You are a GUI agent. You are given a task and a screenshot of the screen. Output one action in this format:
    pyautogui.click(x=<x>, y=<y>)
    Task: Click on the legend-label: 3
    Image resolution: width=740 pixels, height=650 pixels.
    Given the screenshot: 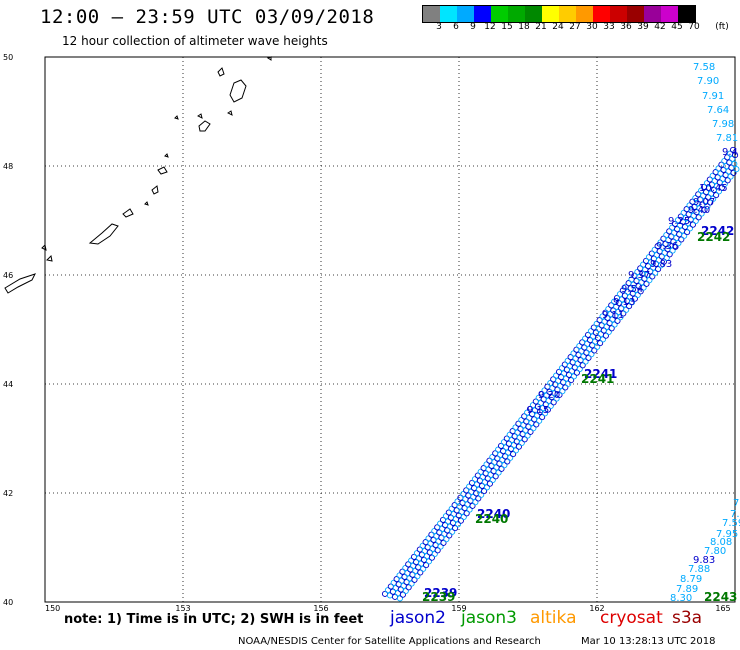 What is the action you would take?
    pyautogui.click(x=439, y=27)
    